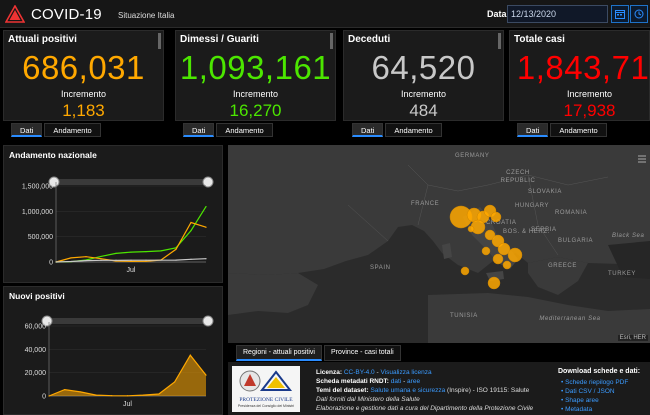  Describe the element at coordinates (576, 241) in the screenshot. I see `map-label: BULGARIA` at that location.